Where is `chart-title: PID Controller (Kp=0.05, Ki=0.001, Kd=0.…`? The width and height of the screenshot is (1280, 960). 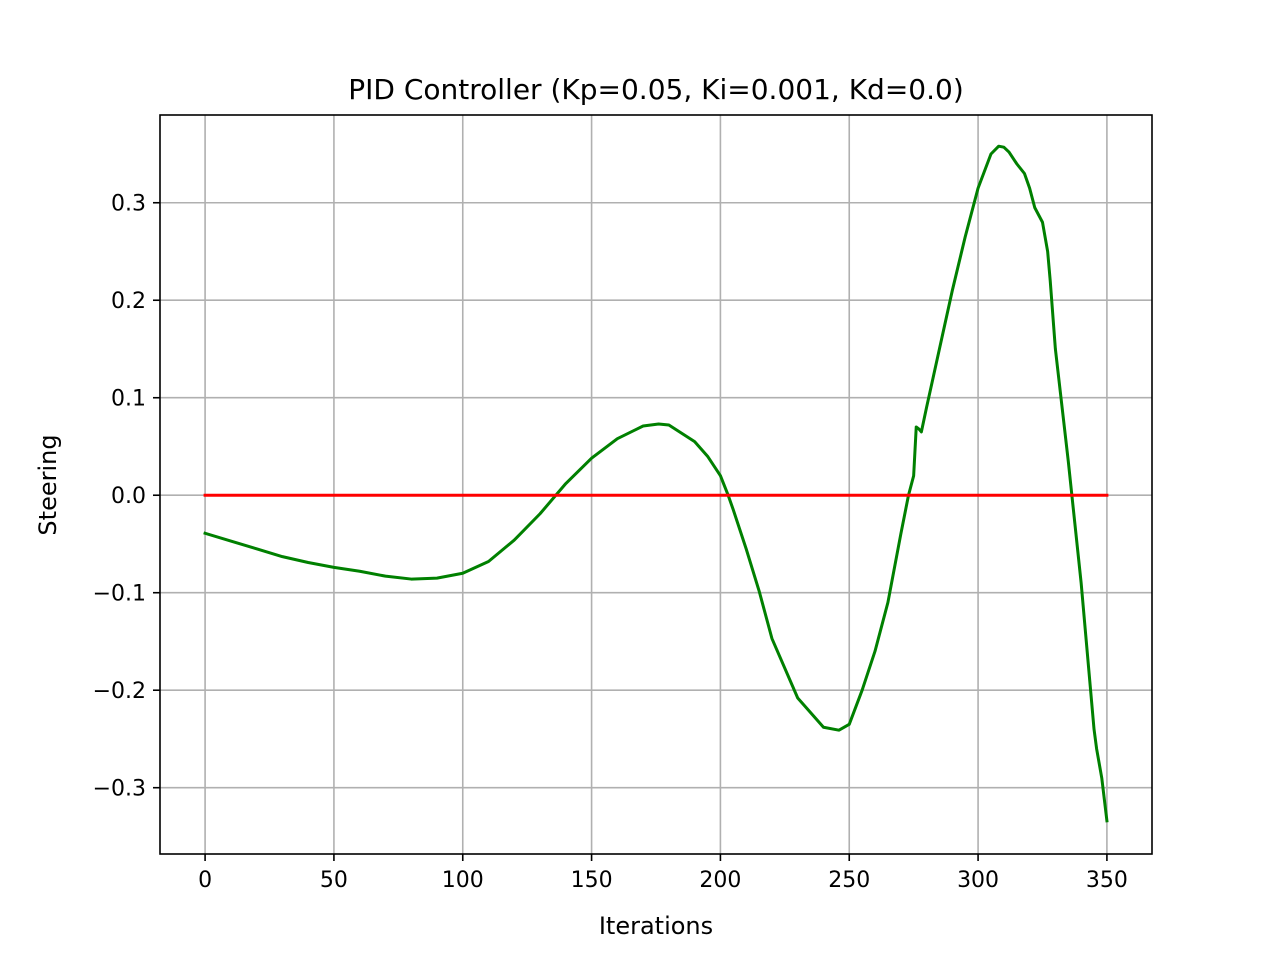 chart-title: PID Controller (Kp=0.05, Ki=0.001, Kd=0.… is located at coordinates (656, 89).